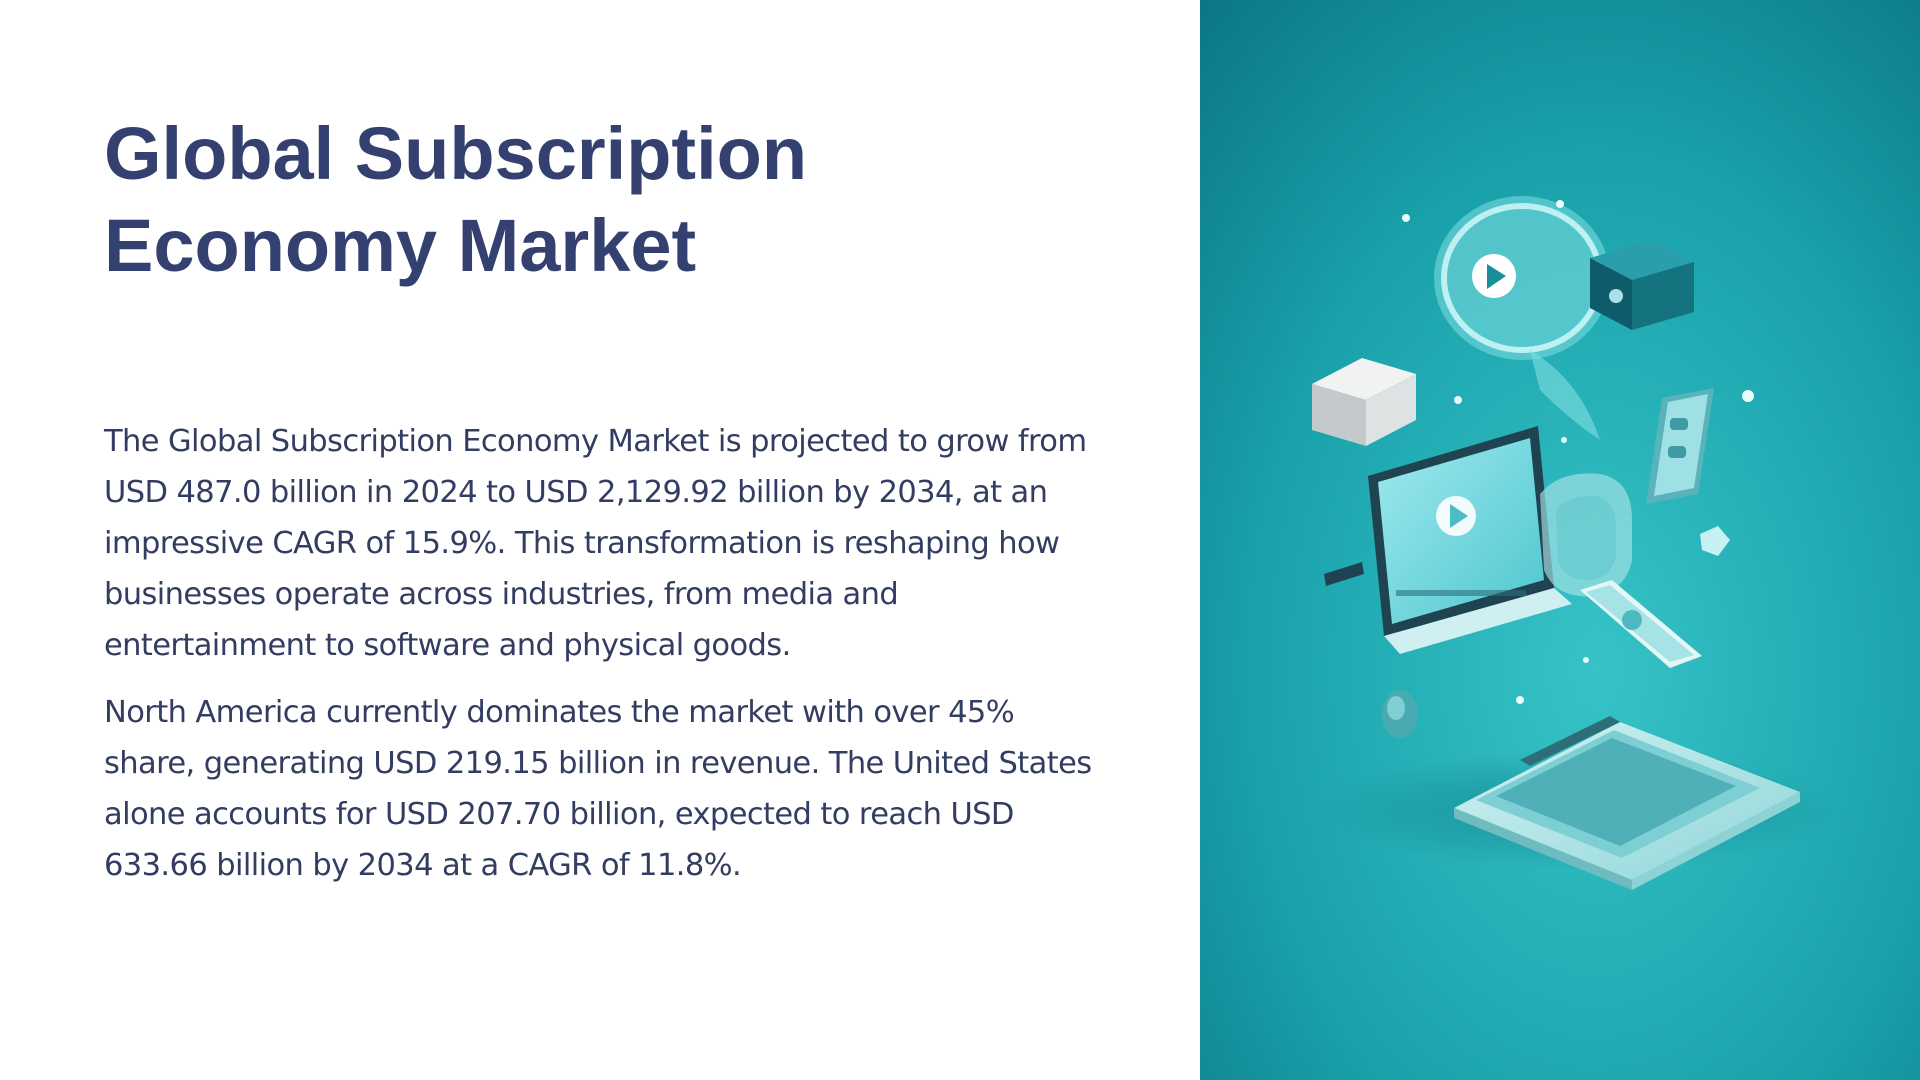 This screenshot has height=1080, width=1920. Describe the element at coordinates (1641, 624) in the screenshot. I see `mobile-phone-icon` at that location.